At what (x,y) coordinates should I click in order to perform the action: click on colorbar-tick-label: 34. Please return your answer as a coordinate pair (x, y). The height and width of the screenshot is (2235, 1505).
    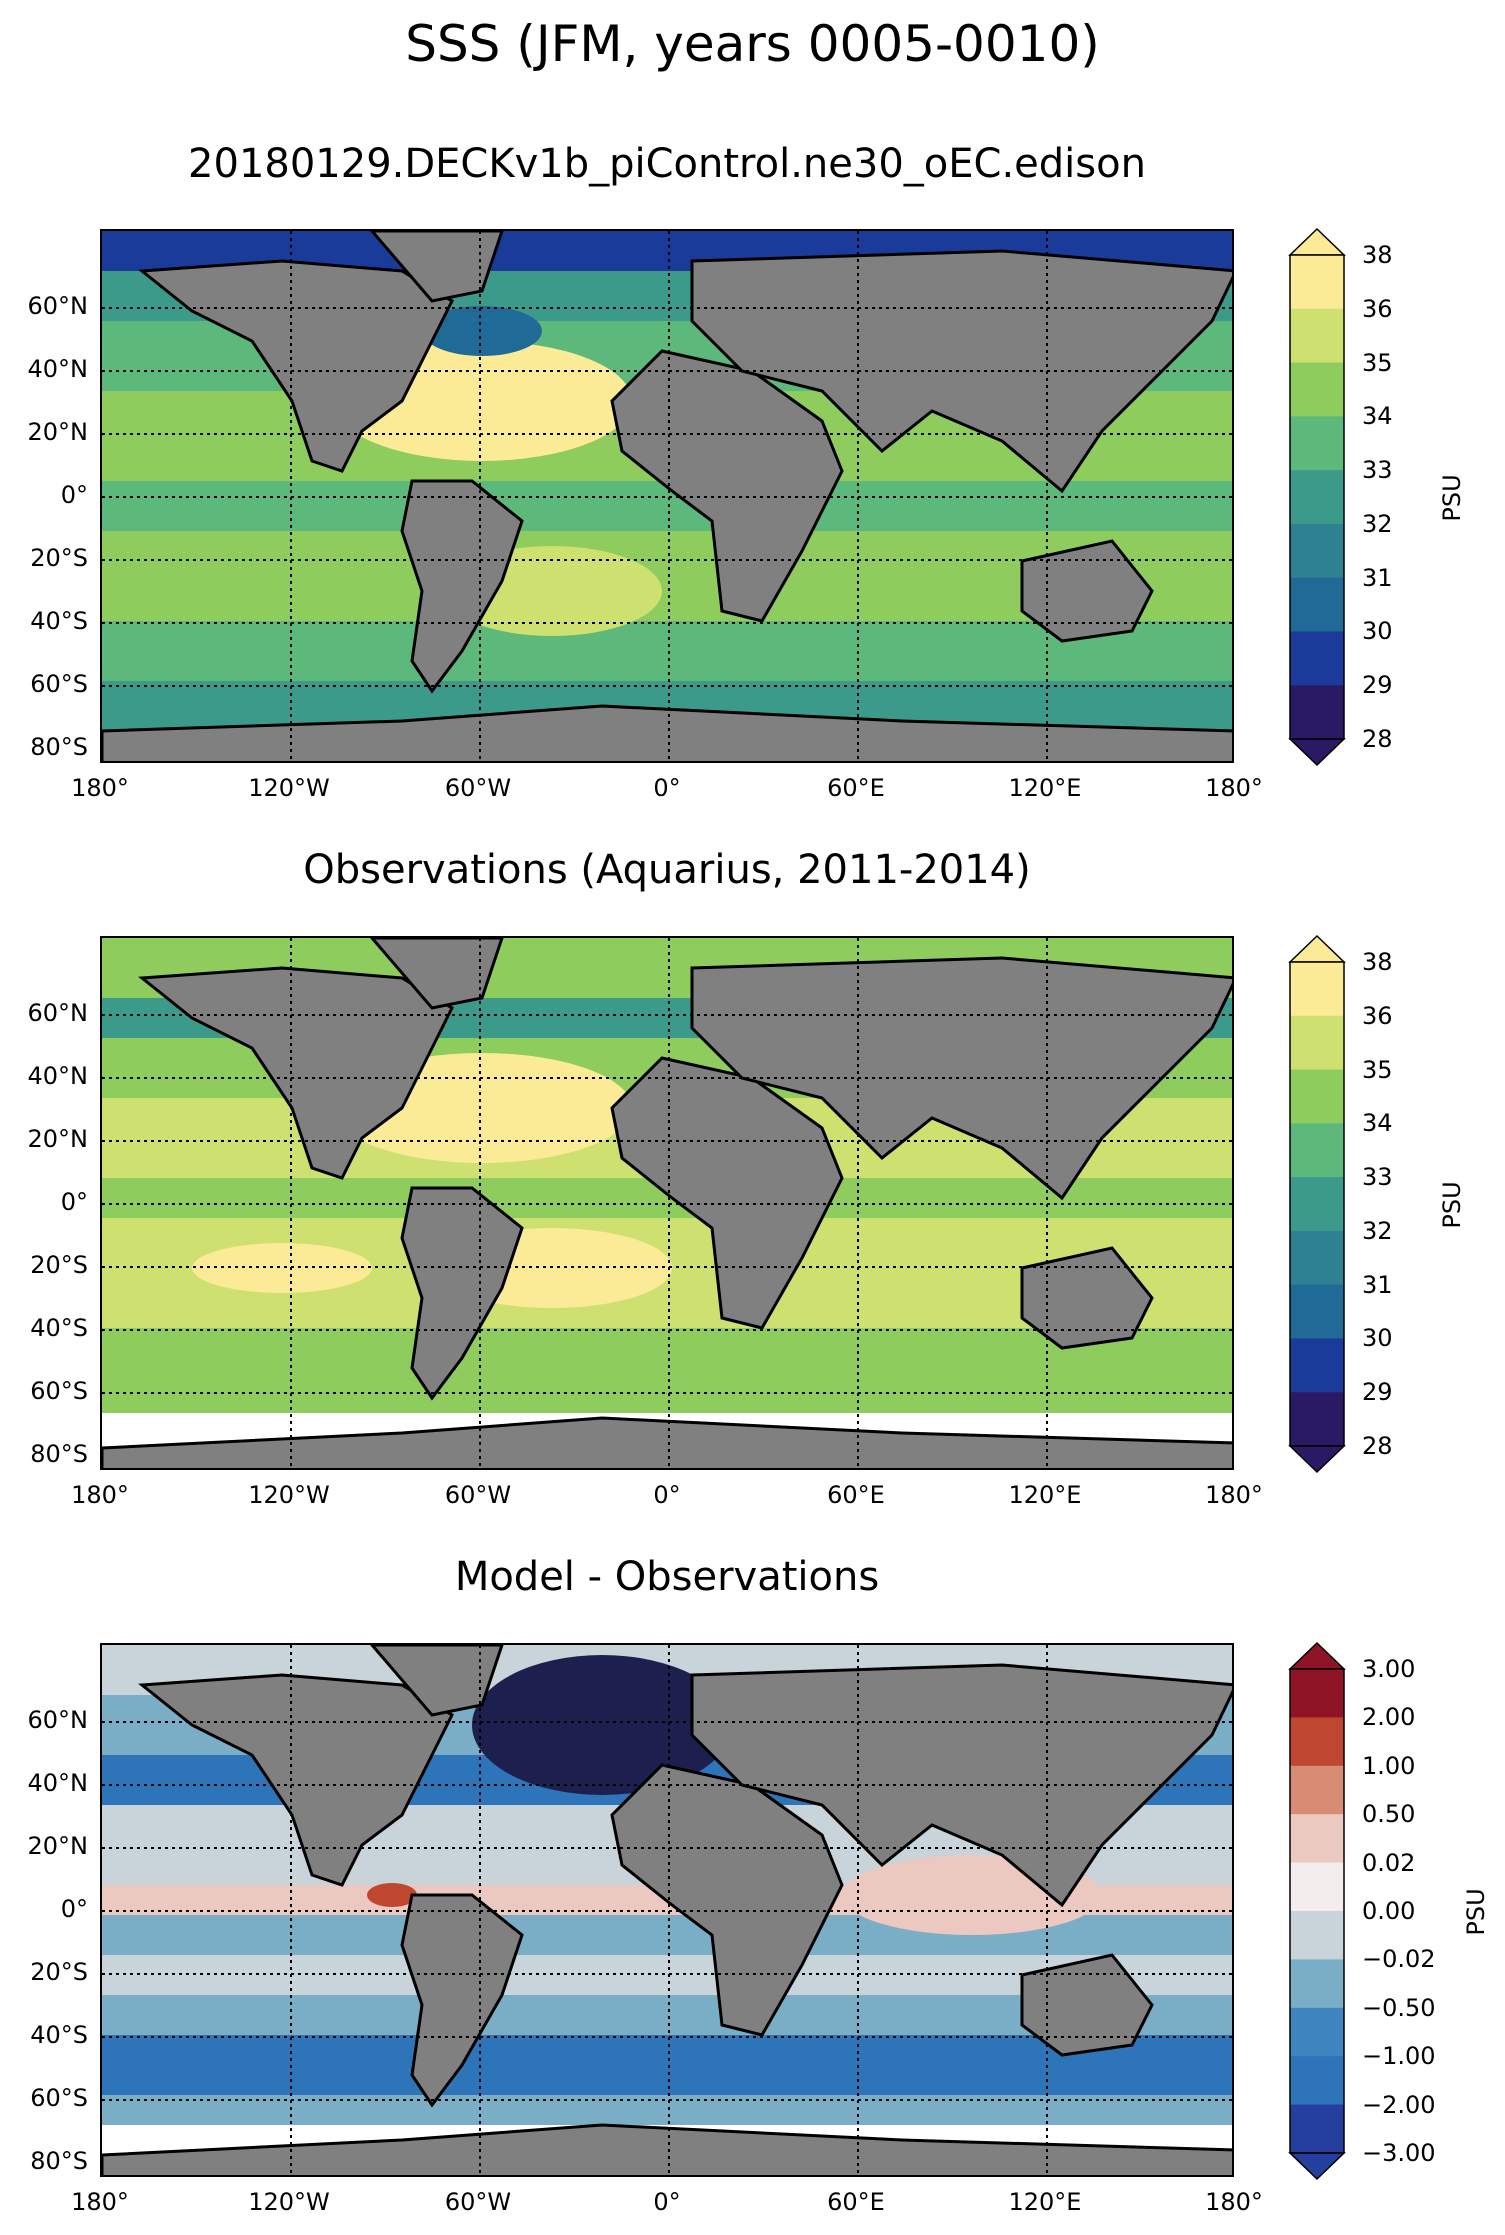
    Looking at the image, I should click on (1377, 1123).